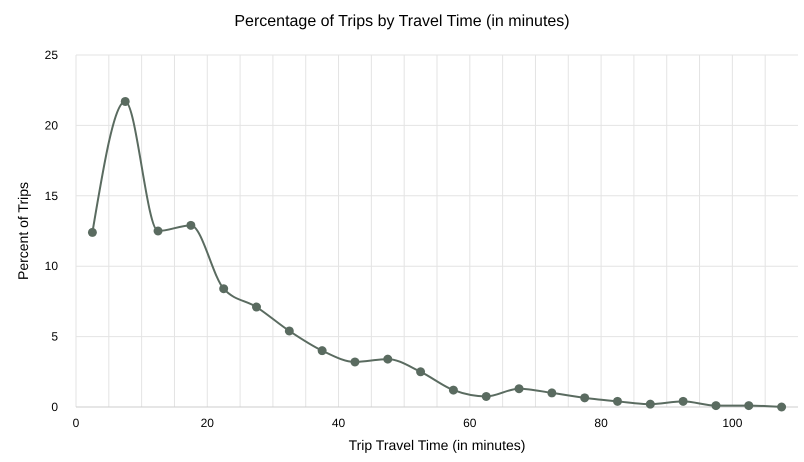 Image resolution: width=804 pixels, height=462 pixels. What do you see at coordinates (437, 445) in the screenshot?
I see `x-axis-title: Trip Travel Time (in minutes)` at bounding box center [437, 445].